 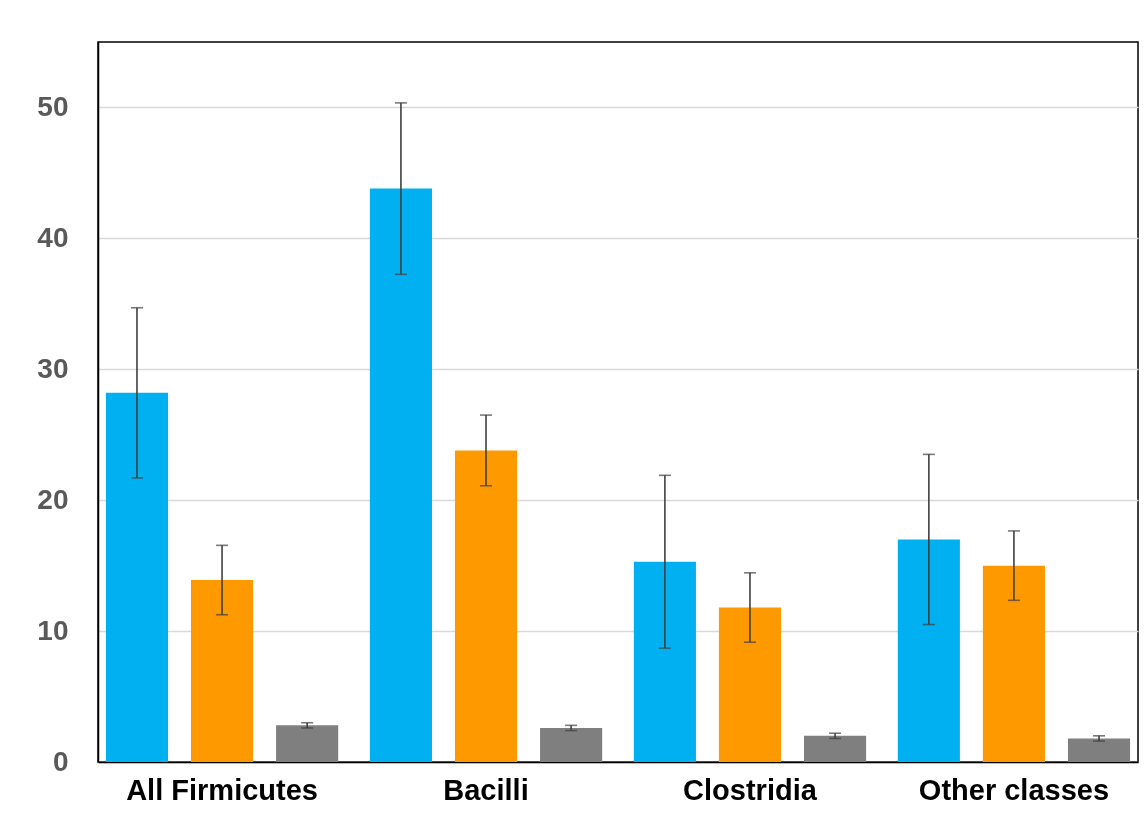 What do you see at coordinates (486, 789) in the screenshot?
I see `x-tick-label: Bacilli` at bounding box center [486, 789].